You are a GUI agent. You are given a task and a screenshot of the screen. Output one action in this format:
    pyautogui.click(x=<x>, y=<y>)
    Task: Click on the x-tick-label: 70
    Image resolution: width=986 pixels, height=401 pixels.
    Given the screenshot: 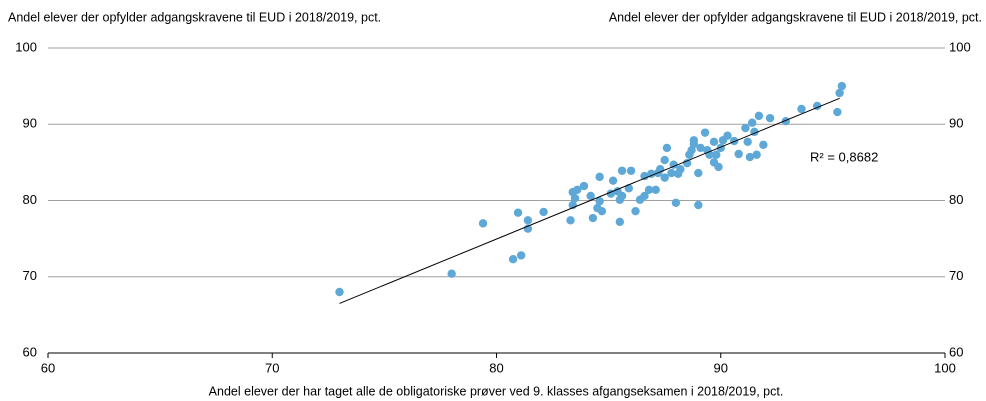 What is the action you would take?
    pyautogui.click(x=272, y=367)
    